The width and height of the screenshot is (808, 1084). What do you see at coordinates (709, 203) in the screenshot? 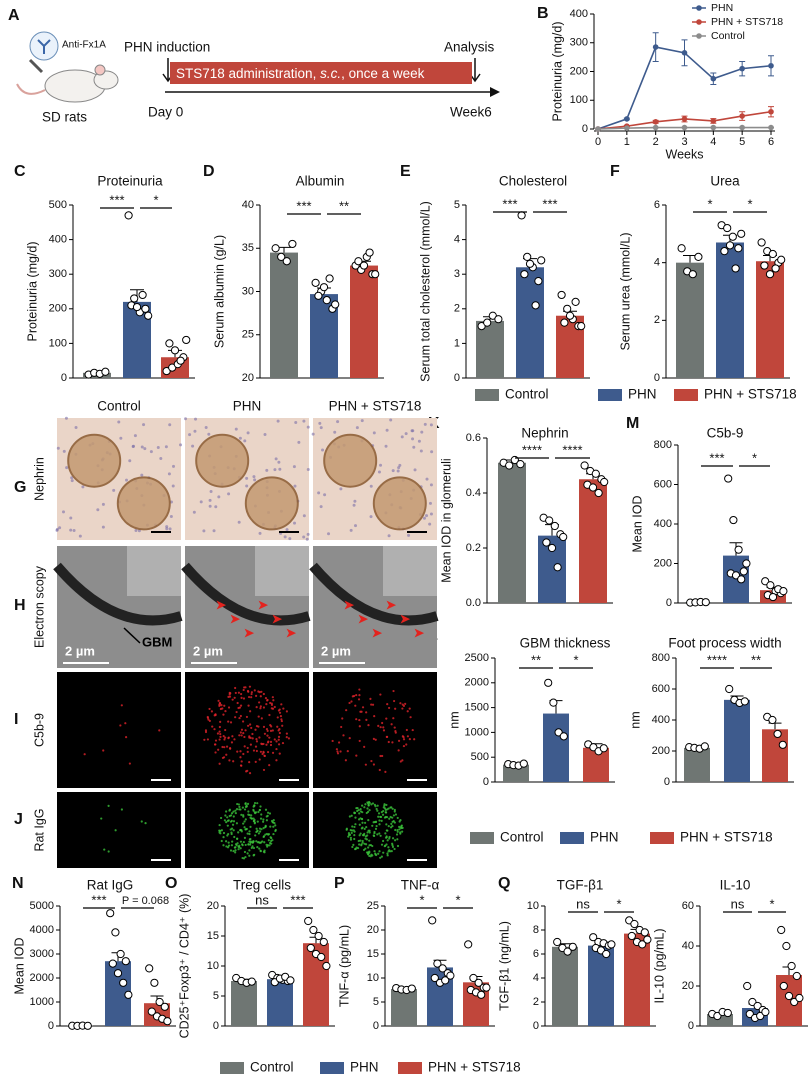
I see `significance-label: *` at bounding box center [709, 203].